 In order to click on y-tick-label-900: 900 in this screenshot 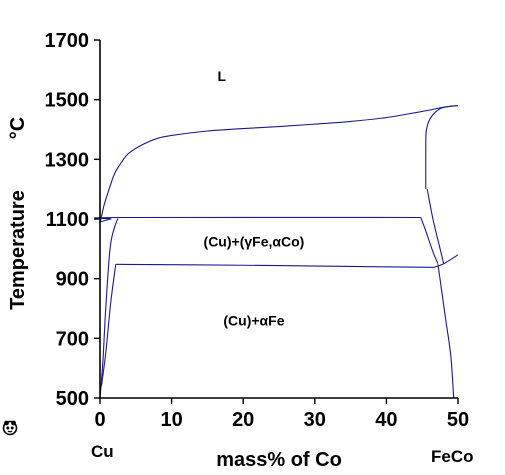, I will do `click(72, 280)`.